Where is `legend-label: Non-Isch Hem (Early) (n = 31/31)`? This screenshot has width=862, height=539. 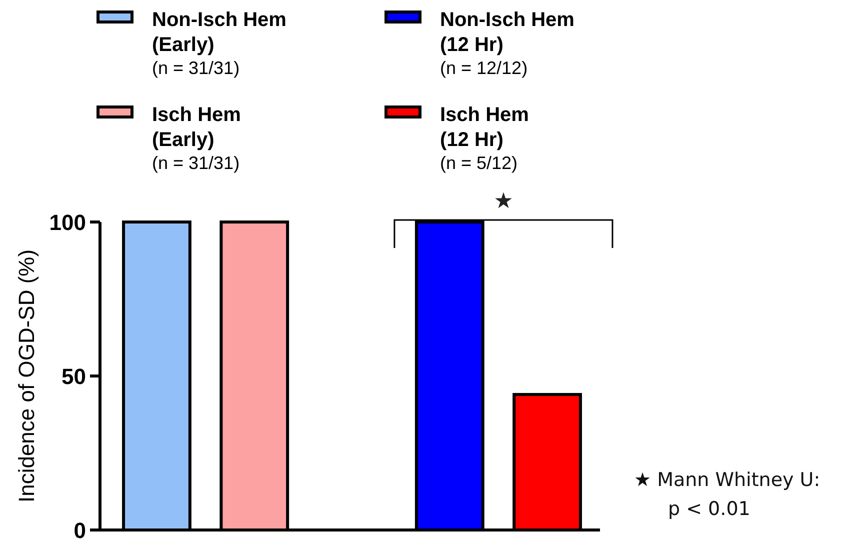 legend-label: Non-Isch Hem (Early) (n = 31/31) is located at coordinates (219, 43).